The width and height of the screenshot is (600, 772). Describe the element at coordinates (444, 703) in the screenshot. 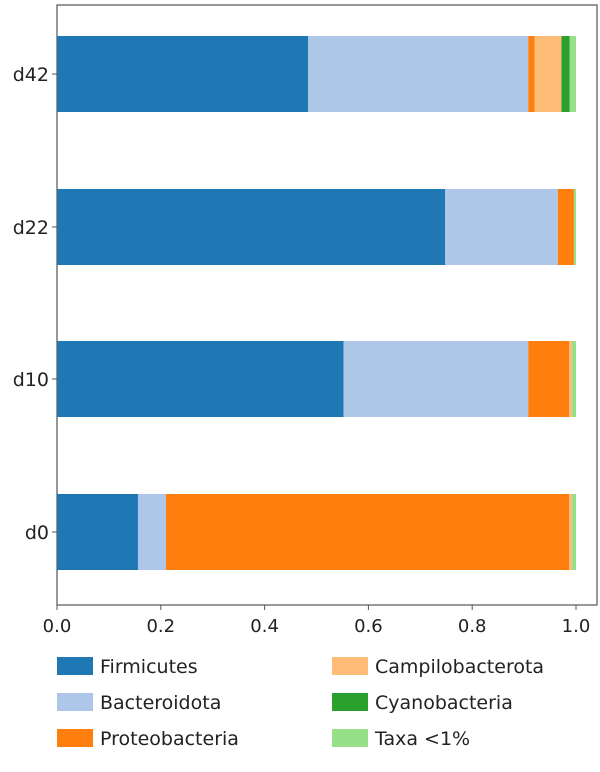

I see `legend-label: Cyanobacteria` at that location.